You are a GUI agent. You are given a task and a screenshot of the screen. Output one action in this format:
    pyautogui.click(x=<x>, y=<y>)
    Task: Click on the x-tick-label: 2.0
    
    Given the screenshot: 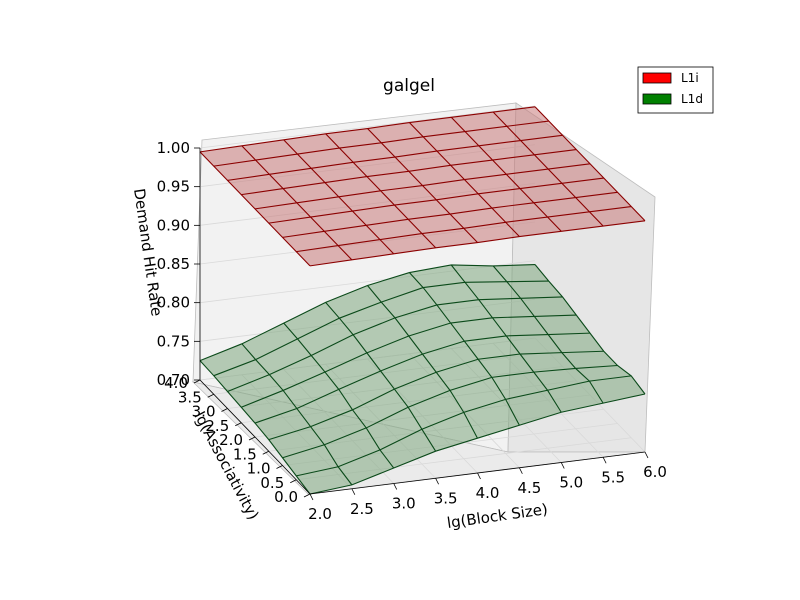 What is the action you would take?
    pyautogui.click(x=320, y=514)
    